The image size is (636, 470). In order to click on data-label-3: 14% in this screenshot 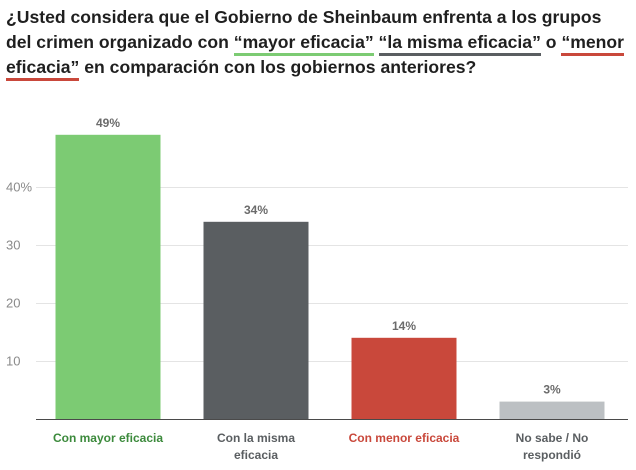, I will do `click(404, 326)`.